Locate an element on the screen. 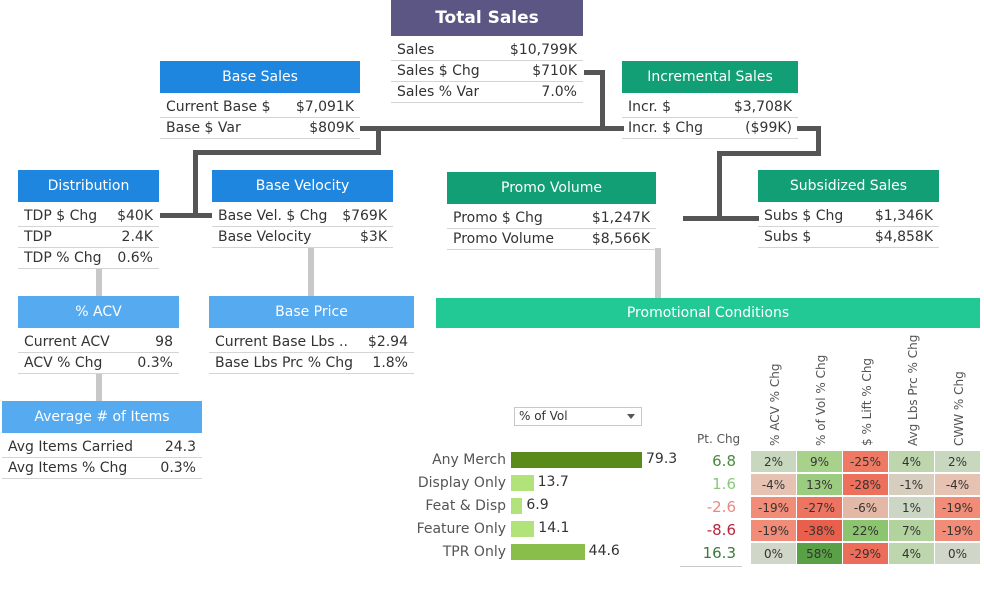 Image resolution: width=984 pixels, height=610 pixels. metric-value: $1,346K is located at coordinates (903, 216).